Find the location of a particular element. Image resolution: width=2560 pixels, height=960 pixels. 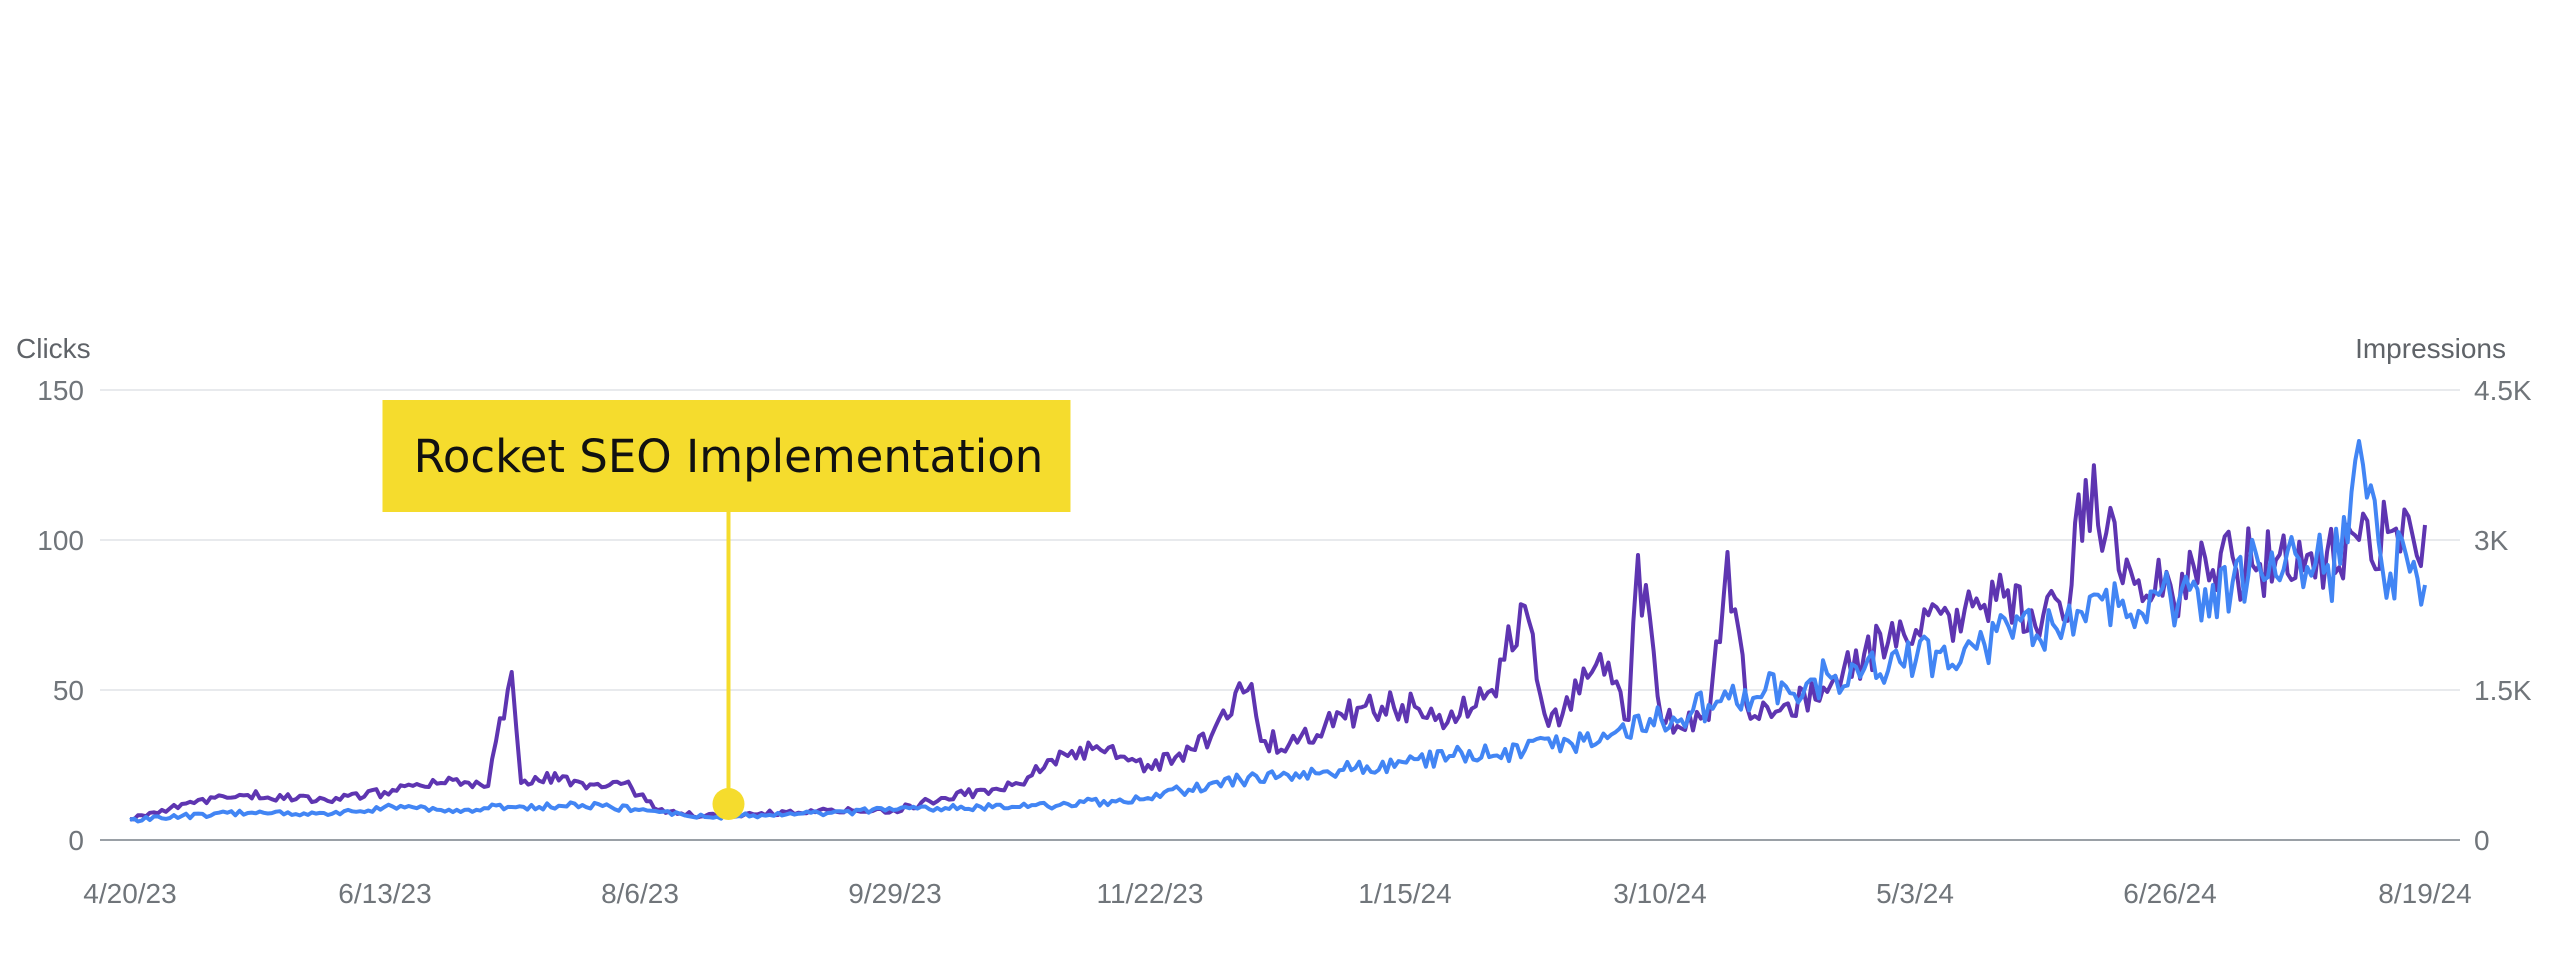

annotation-callout: Rocket SEO Implementation is located at coordinates (726, 610).